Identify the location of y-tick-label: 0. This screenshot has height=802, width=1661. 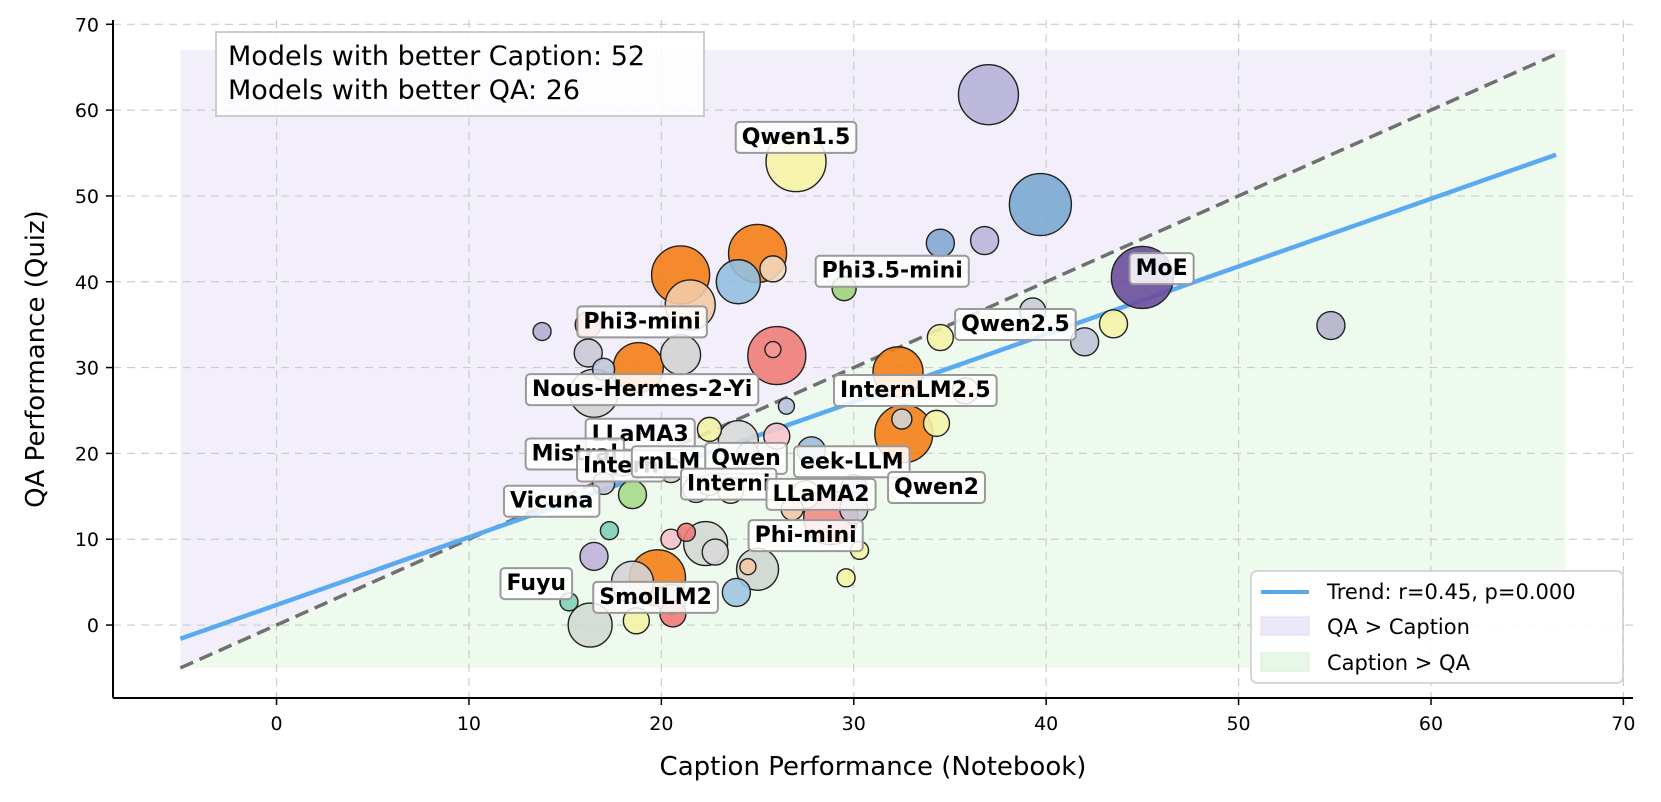
(93, 626).